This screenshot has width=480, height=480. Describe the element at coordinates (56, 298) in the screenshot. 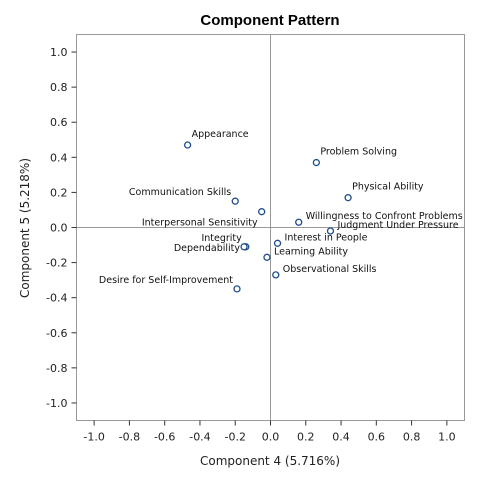

I see `y-tick-label: -0.4` at that location.